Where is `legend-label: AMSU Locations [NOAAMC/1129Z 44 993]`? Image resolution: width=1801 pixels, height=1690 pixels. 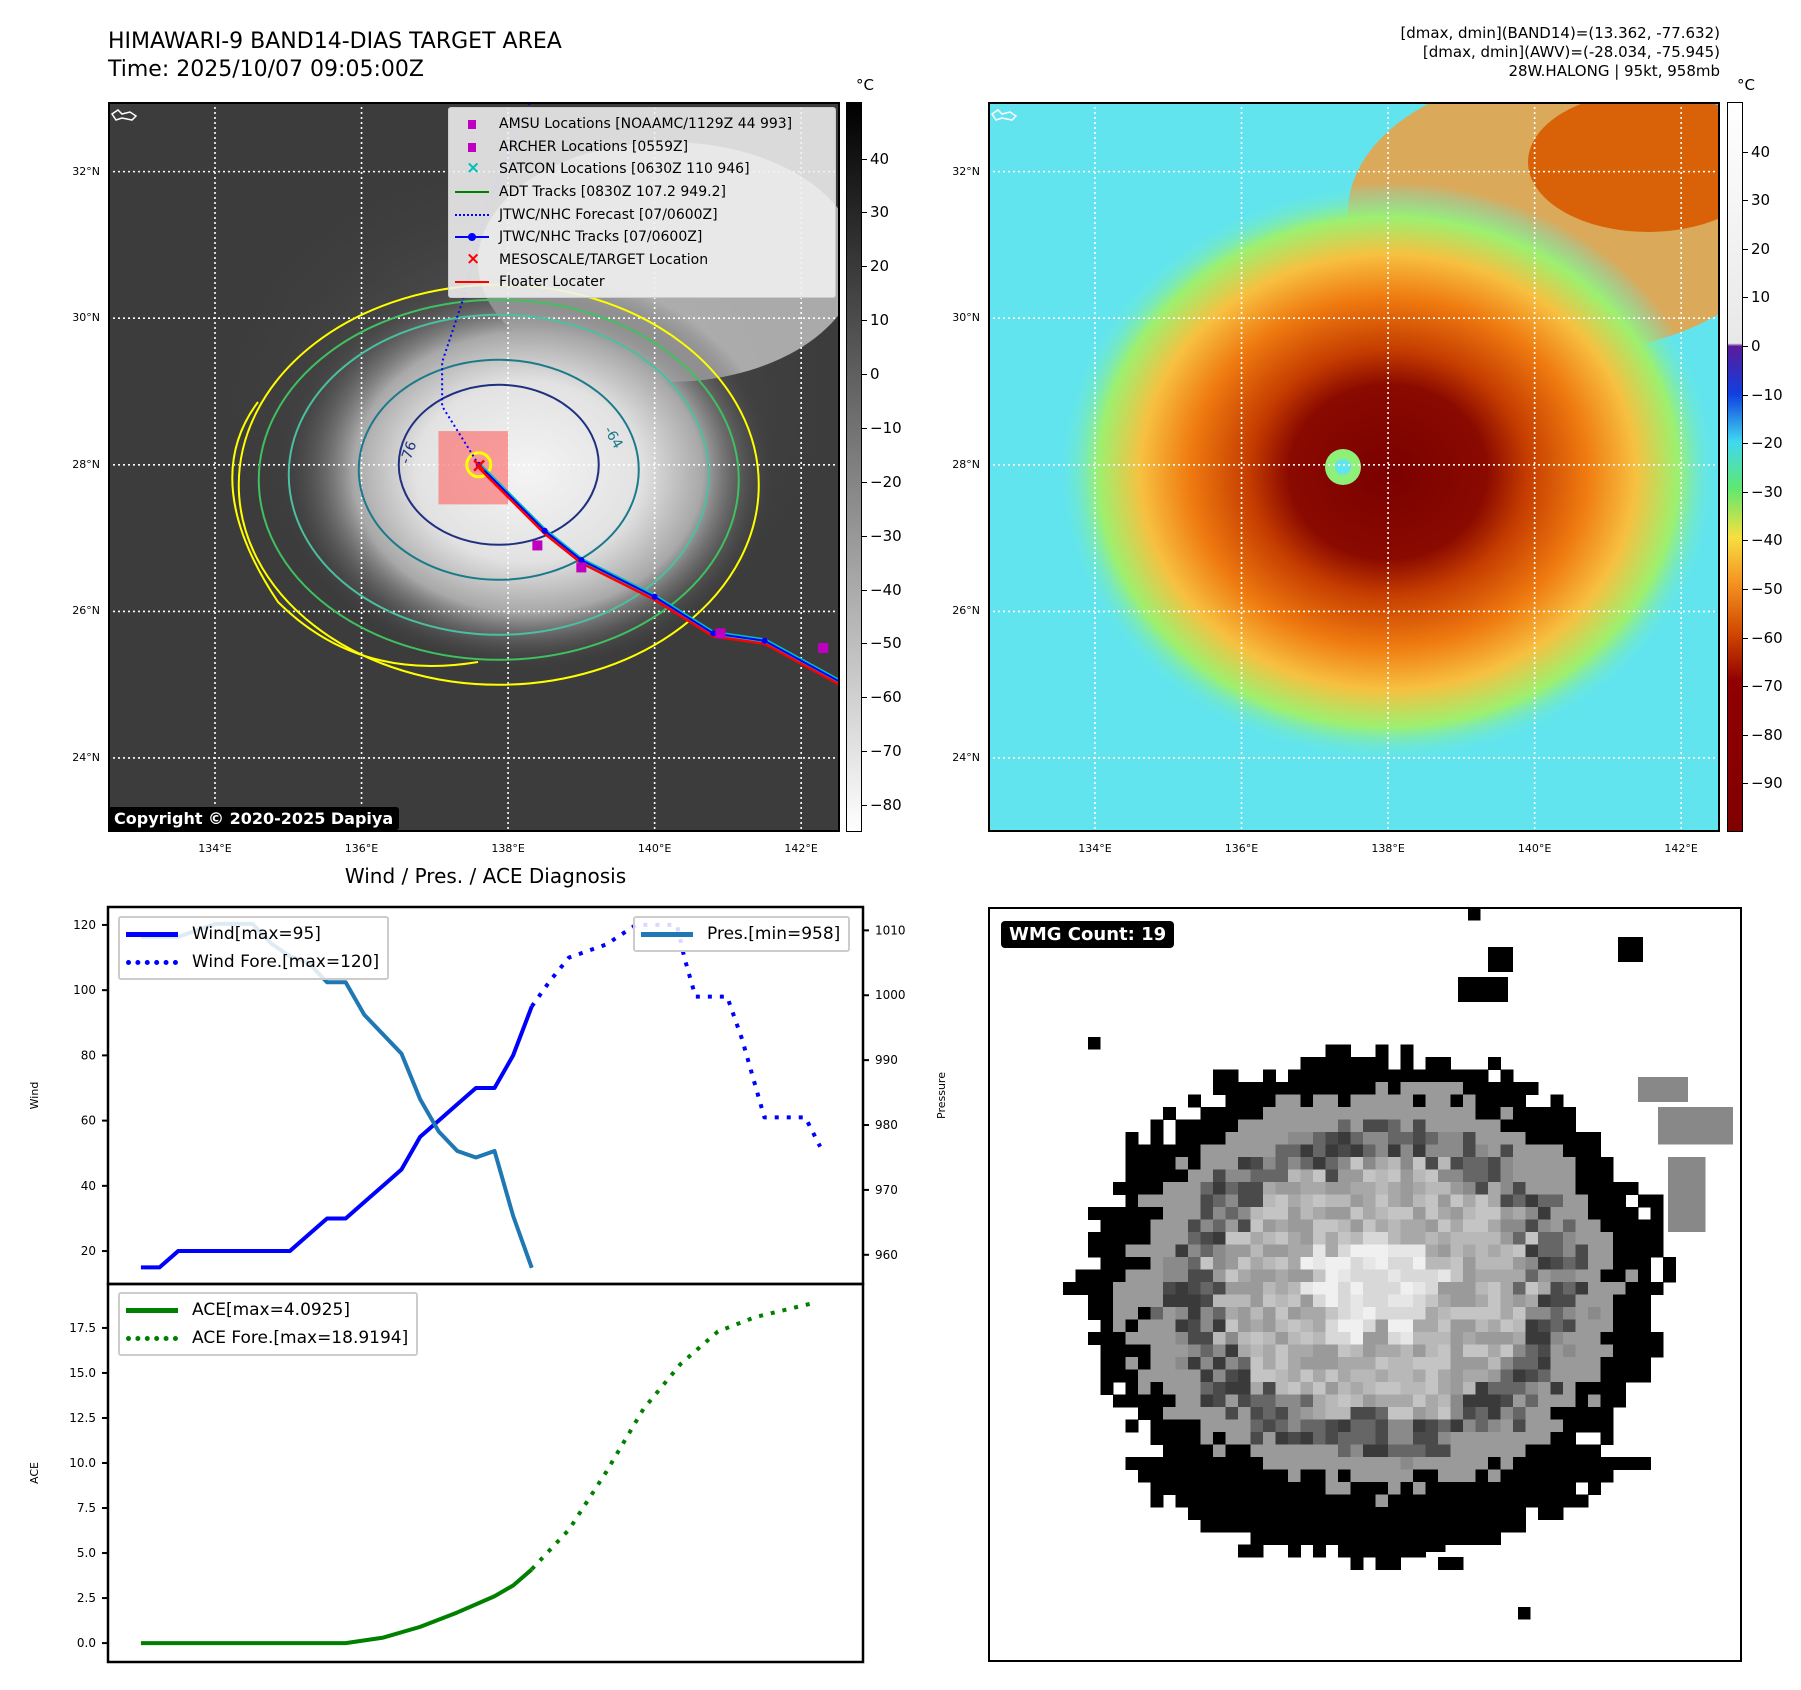 legend-label: AMSU Locations [NOAAMC/1129Z 44 993] is located at coordinates (646, 124).